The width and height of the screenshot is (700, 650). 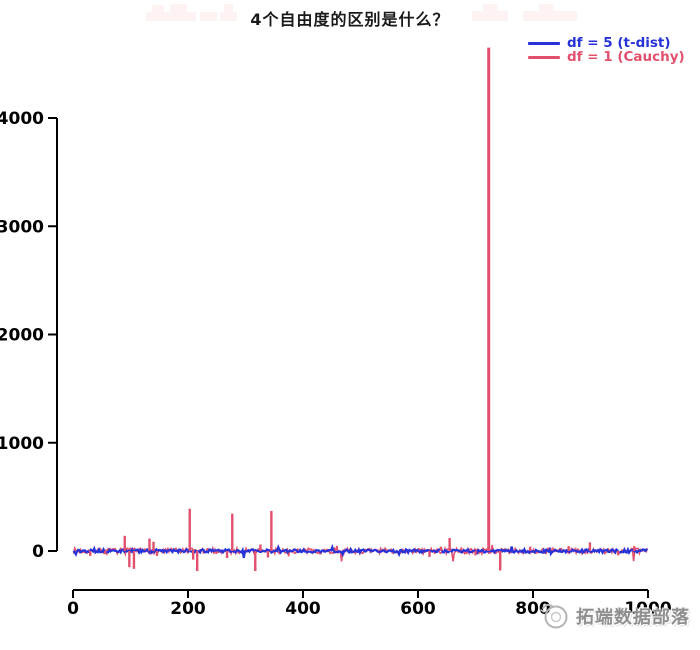 I want to click on series-t-dist, so click(x=360, y=551).